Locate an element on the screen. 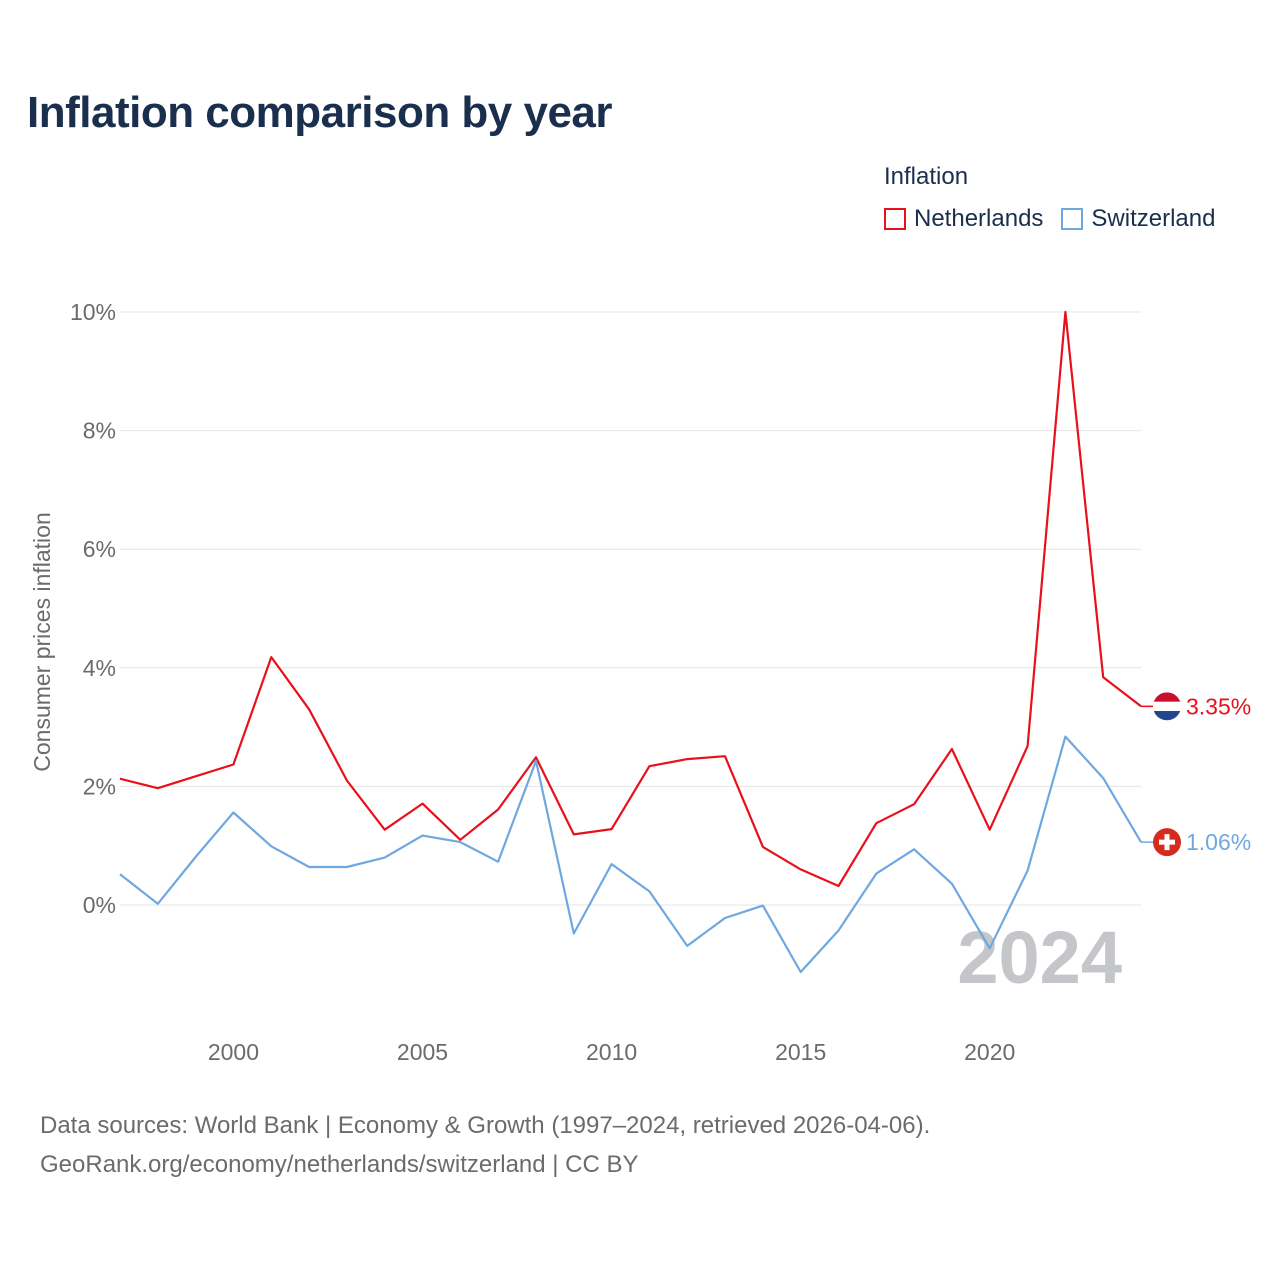  legend-swatch-netherlands is located at coordinates (895, 219).